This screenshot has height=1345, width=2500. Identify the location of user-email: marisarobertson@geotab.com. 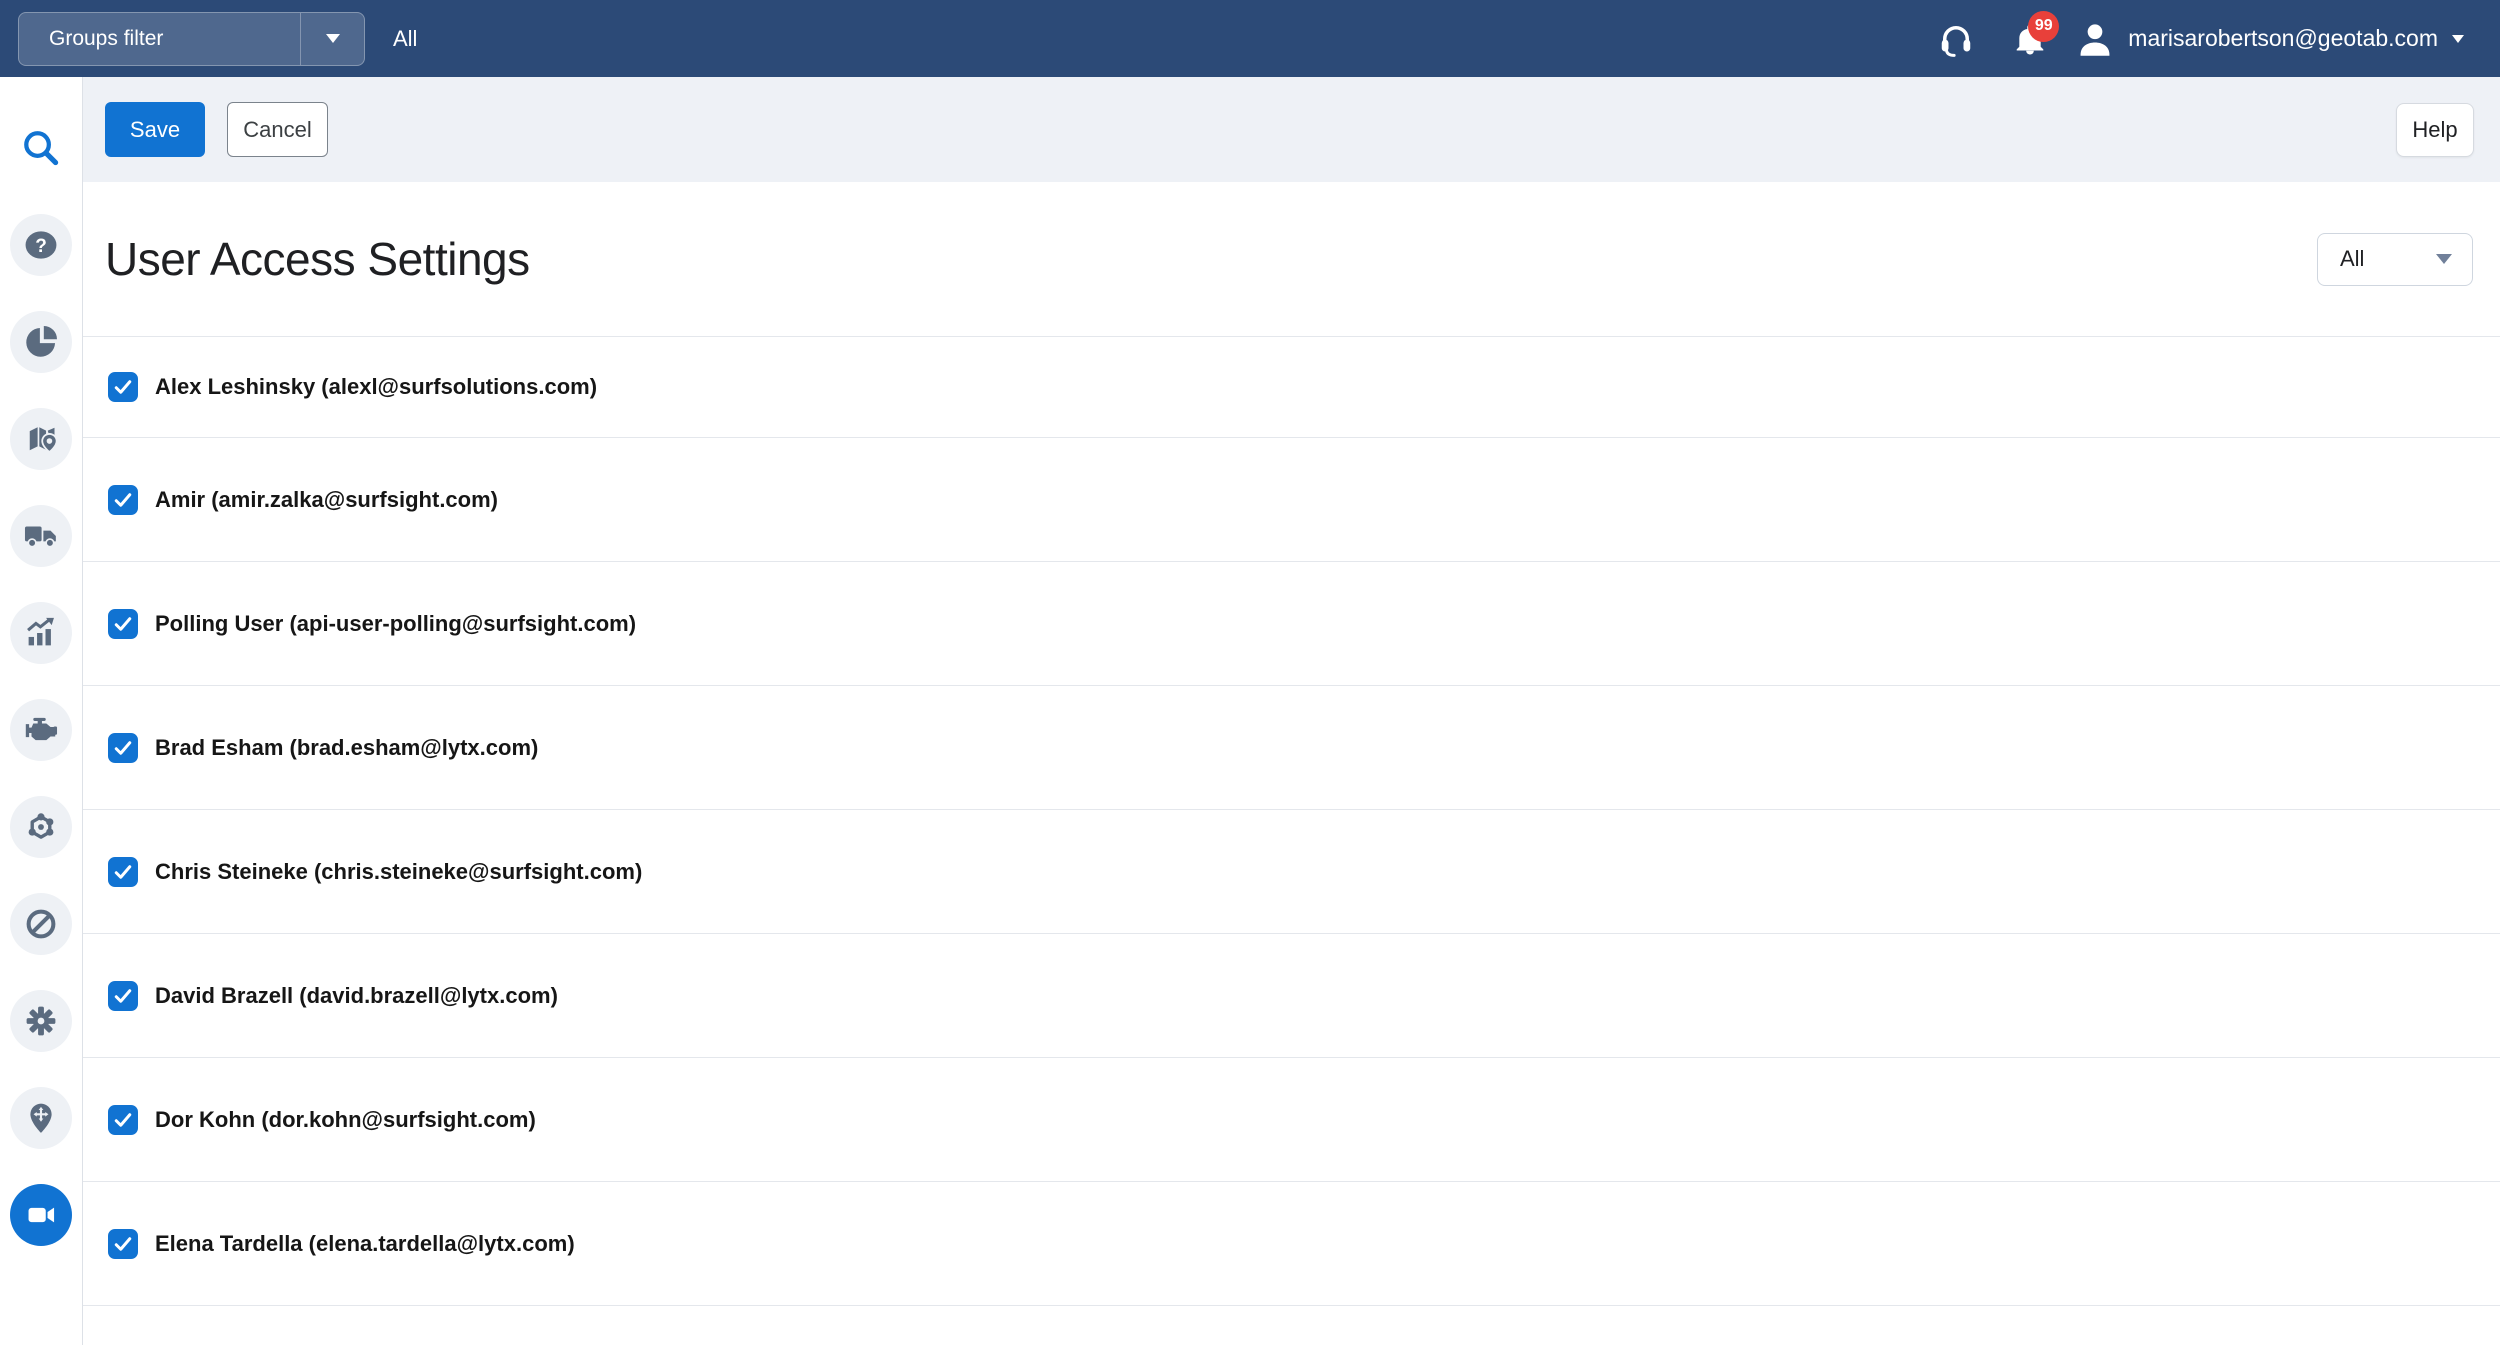
(2283, 38).